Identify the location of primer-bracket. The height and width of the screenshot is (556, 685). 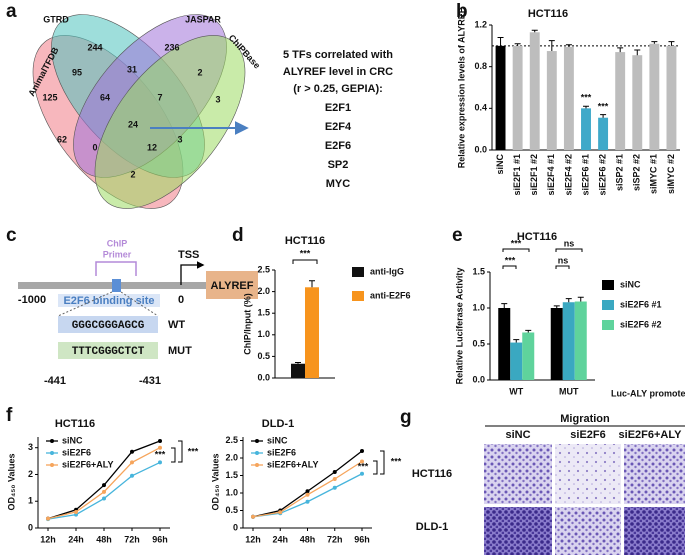
(116, 268).